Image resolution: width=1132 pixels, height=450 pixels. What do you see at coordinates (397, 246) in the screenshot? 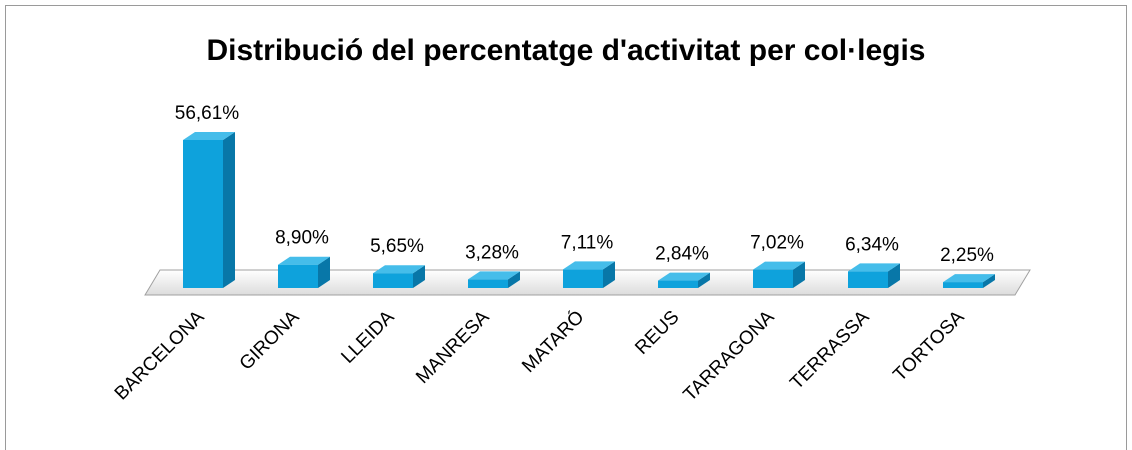
I see `data-label: 5,65%` at bounding box center [397, 246].